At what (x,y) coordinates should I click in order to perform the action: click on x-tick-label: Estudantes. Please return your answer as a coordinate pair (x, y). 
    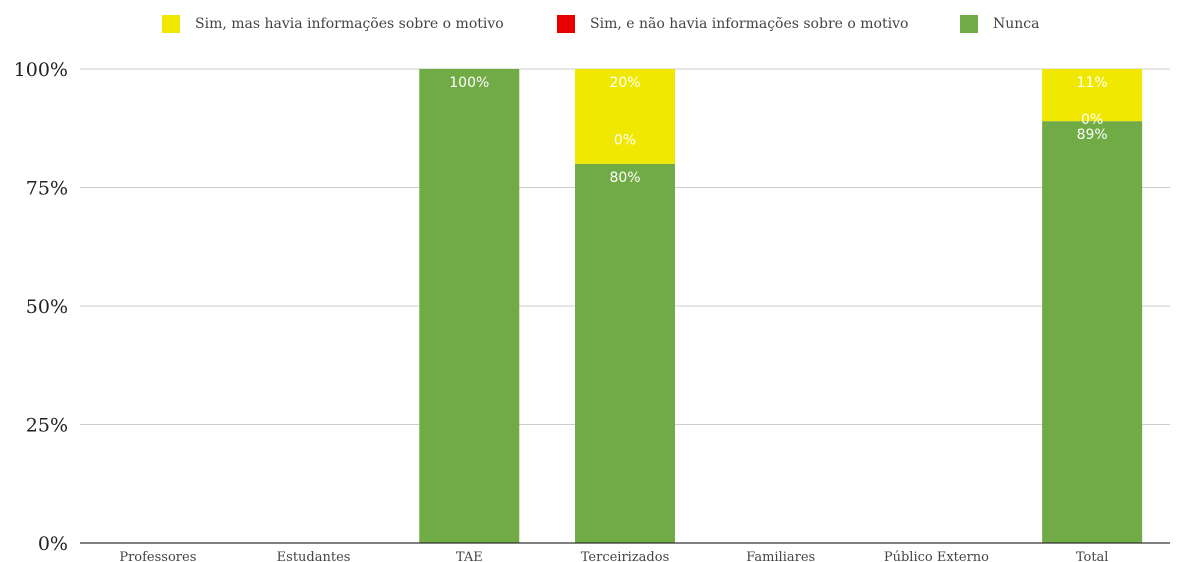
    Looking at the image, I should click on (314, 556).